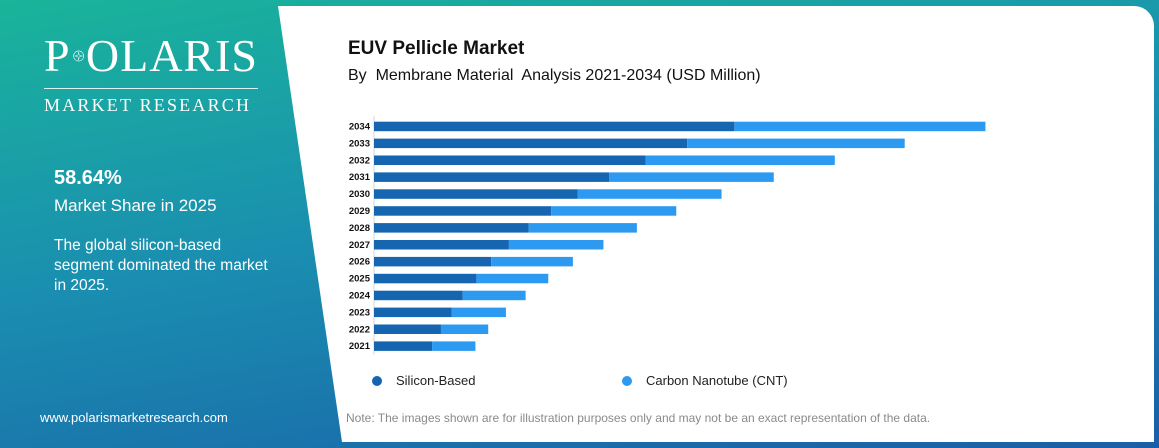 The image size is (1159, 448). What do you see at coordinates (403, 346) in the screenshot?
I see `bar-silicon-2021` at bounding box center [403, 346].